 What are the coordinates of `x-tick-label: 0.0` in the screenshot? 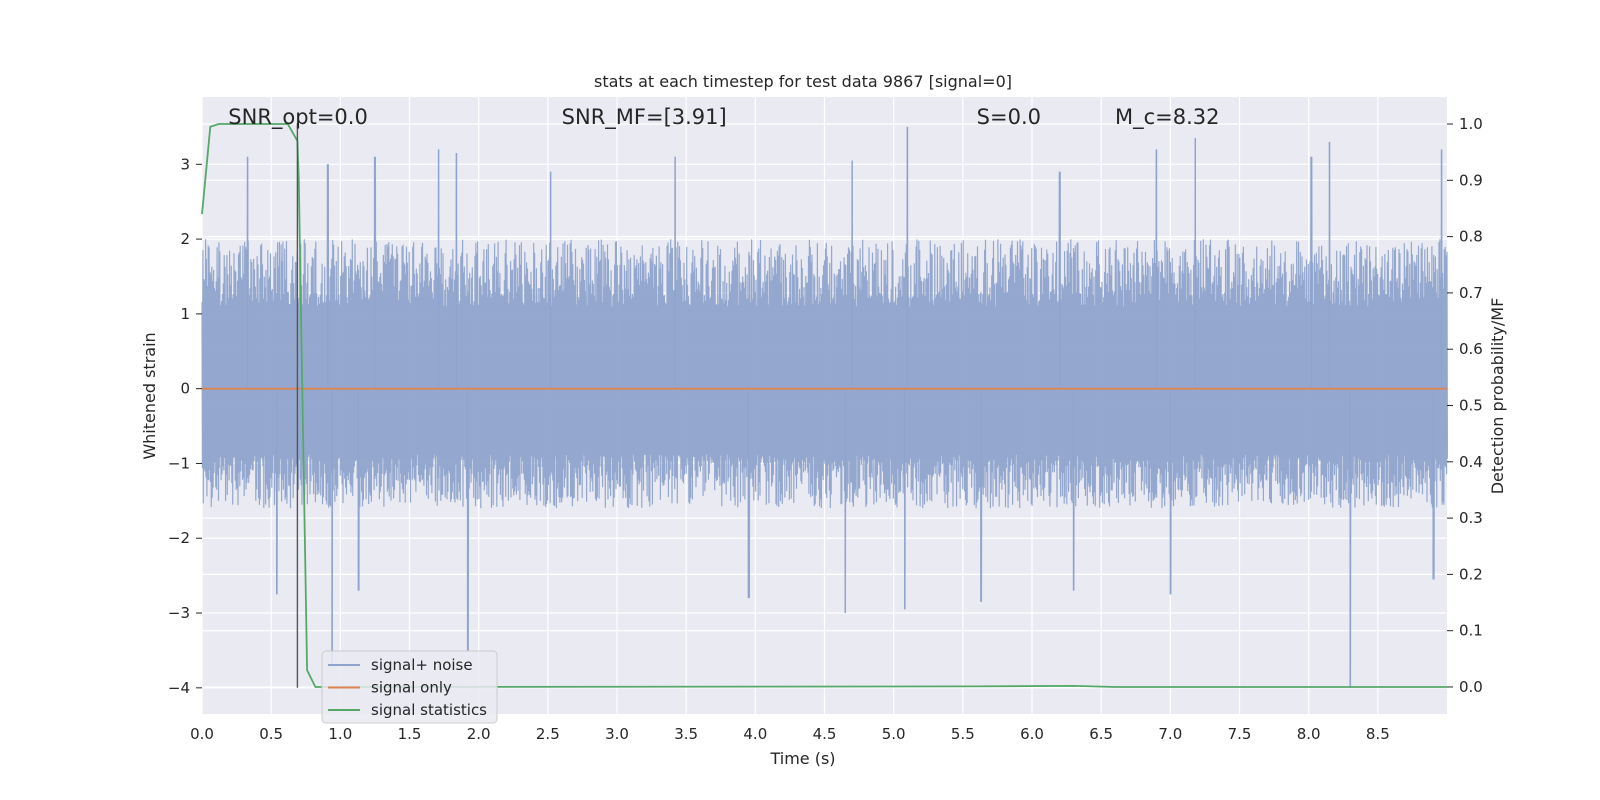 It's located at (202, 734).